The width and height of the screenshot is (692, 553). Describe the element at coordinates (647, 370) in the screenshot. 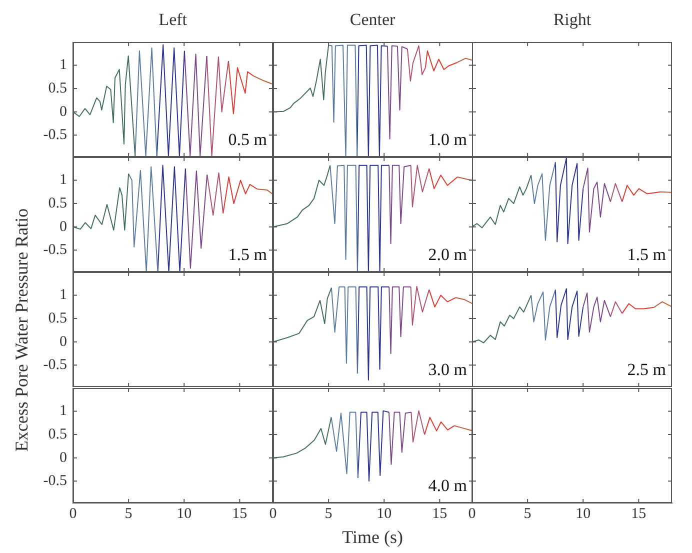

I see `annotation: 2.5 m` at that location.